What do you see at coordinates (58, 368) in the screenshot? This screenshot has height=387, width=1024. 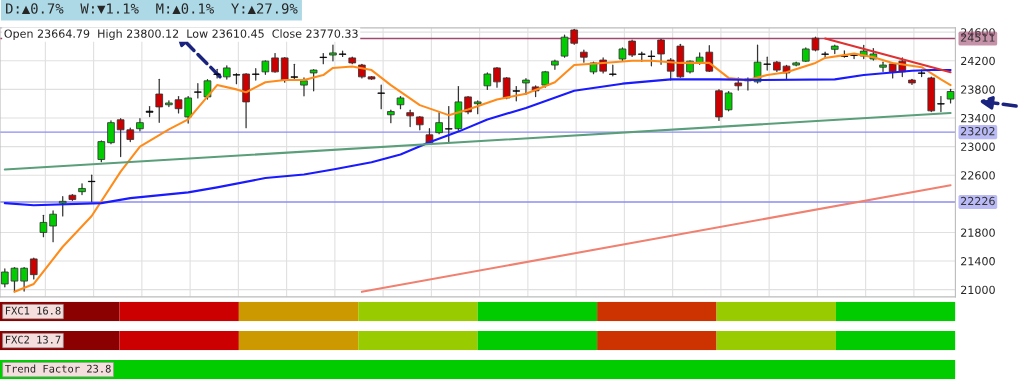 I see `text: Trend Factor 23.8` at bounding box center [58, 368].